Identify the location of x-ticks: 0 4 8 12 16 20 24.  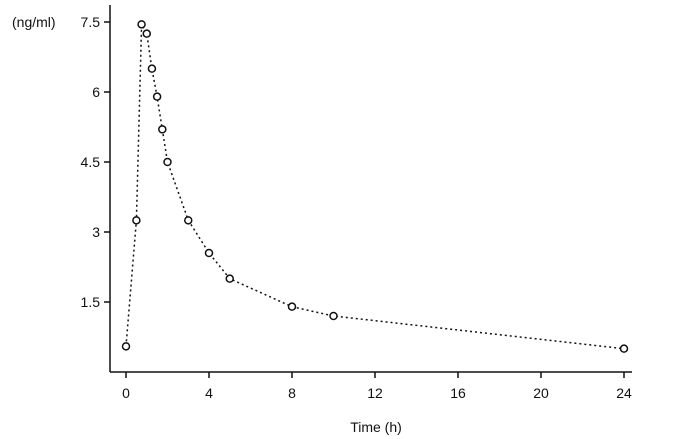
(377, 386).